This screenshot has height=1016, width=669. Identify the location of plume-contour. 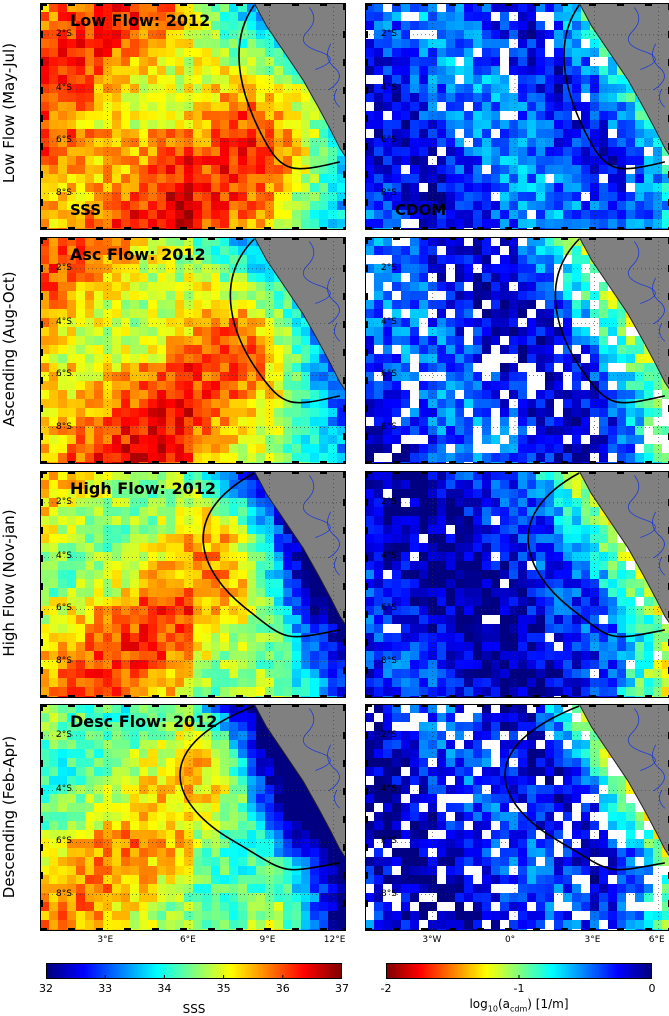
(285, 321).